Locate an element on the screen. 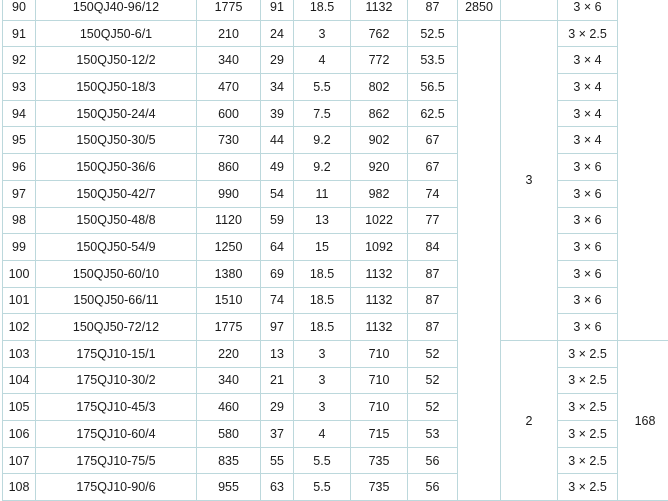  cell-serial-number: 97 is located at coordinates (19, 193).